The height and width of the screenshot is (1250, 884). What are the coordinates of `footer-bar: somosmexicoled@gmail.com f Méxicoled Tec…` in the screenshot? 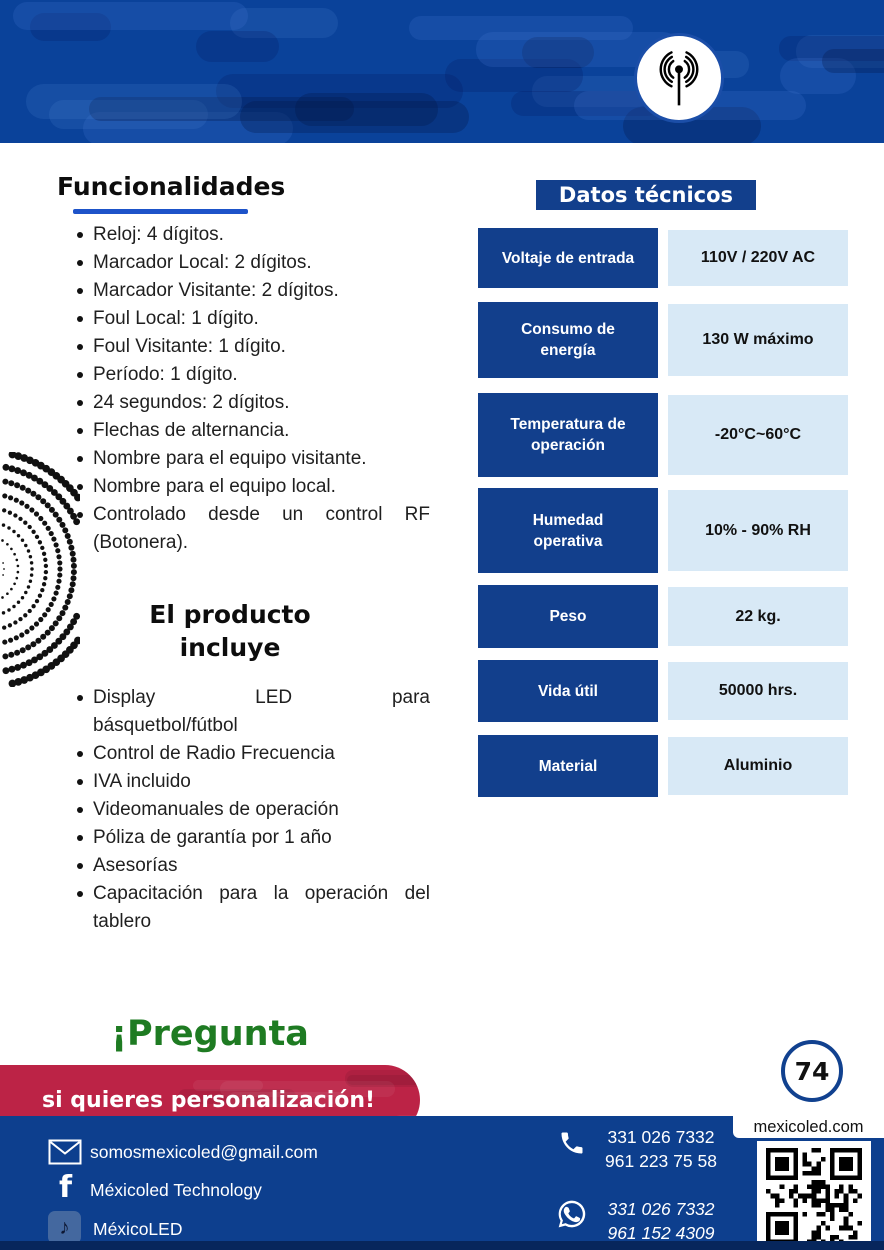 It's located at (442, 1183).